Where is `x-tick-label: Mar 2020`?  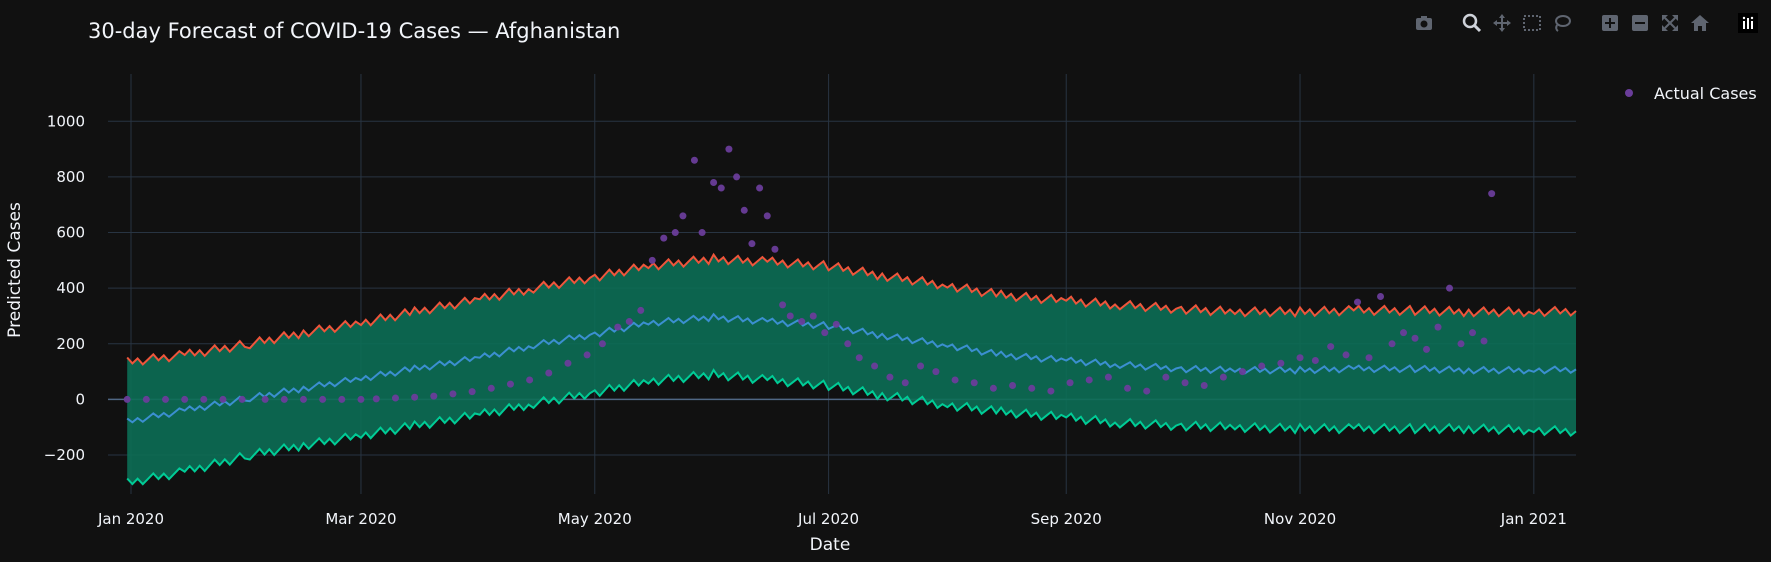 x-tick-label: Mar 2020 is located at coordinates (360, 519).